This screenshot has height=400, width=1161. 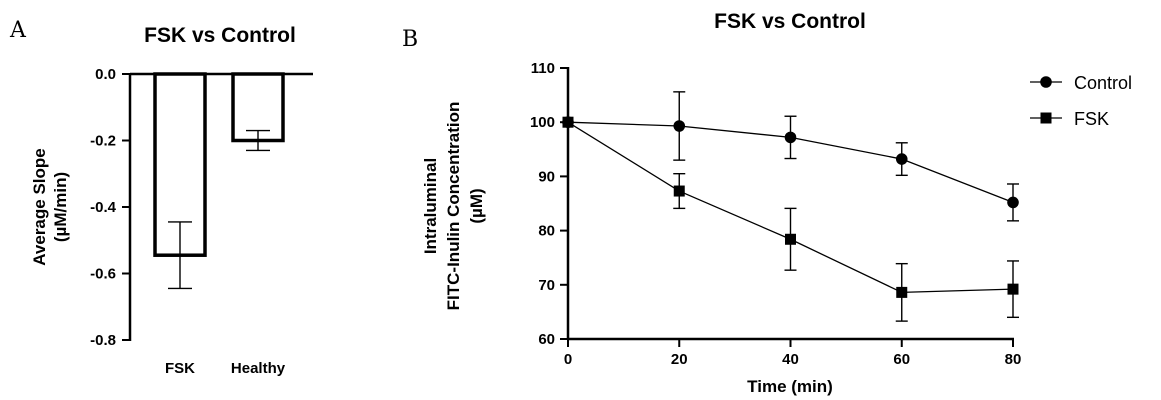 I want to click on panel-a-y-tick-label: -0.2, so click(x=103, y=141).